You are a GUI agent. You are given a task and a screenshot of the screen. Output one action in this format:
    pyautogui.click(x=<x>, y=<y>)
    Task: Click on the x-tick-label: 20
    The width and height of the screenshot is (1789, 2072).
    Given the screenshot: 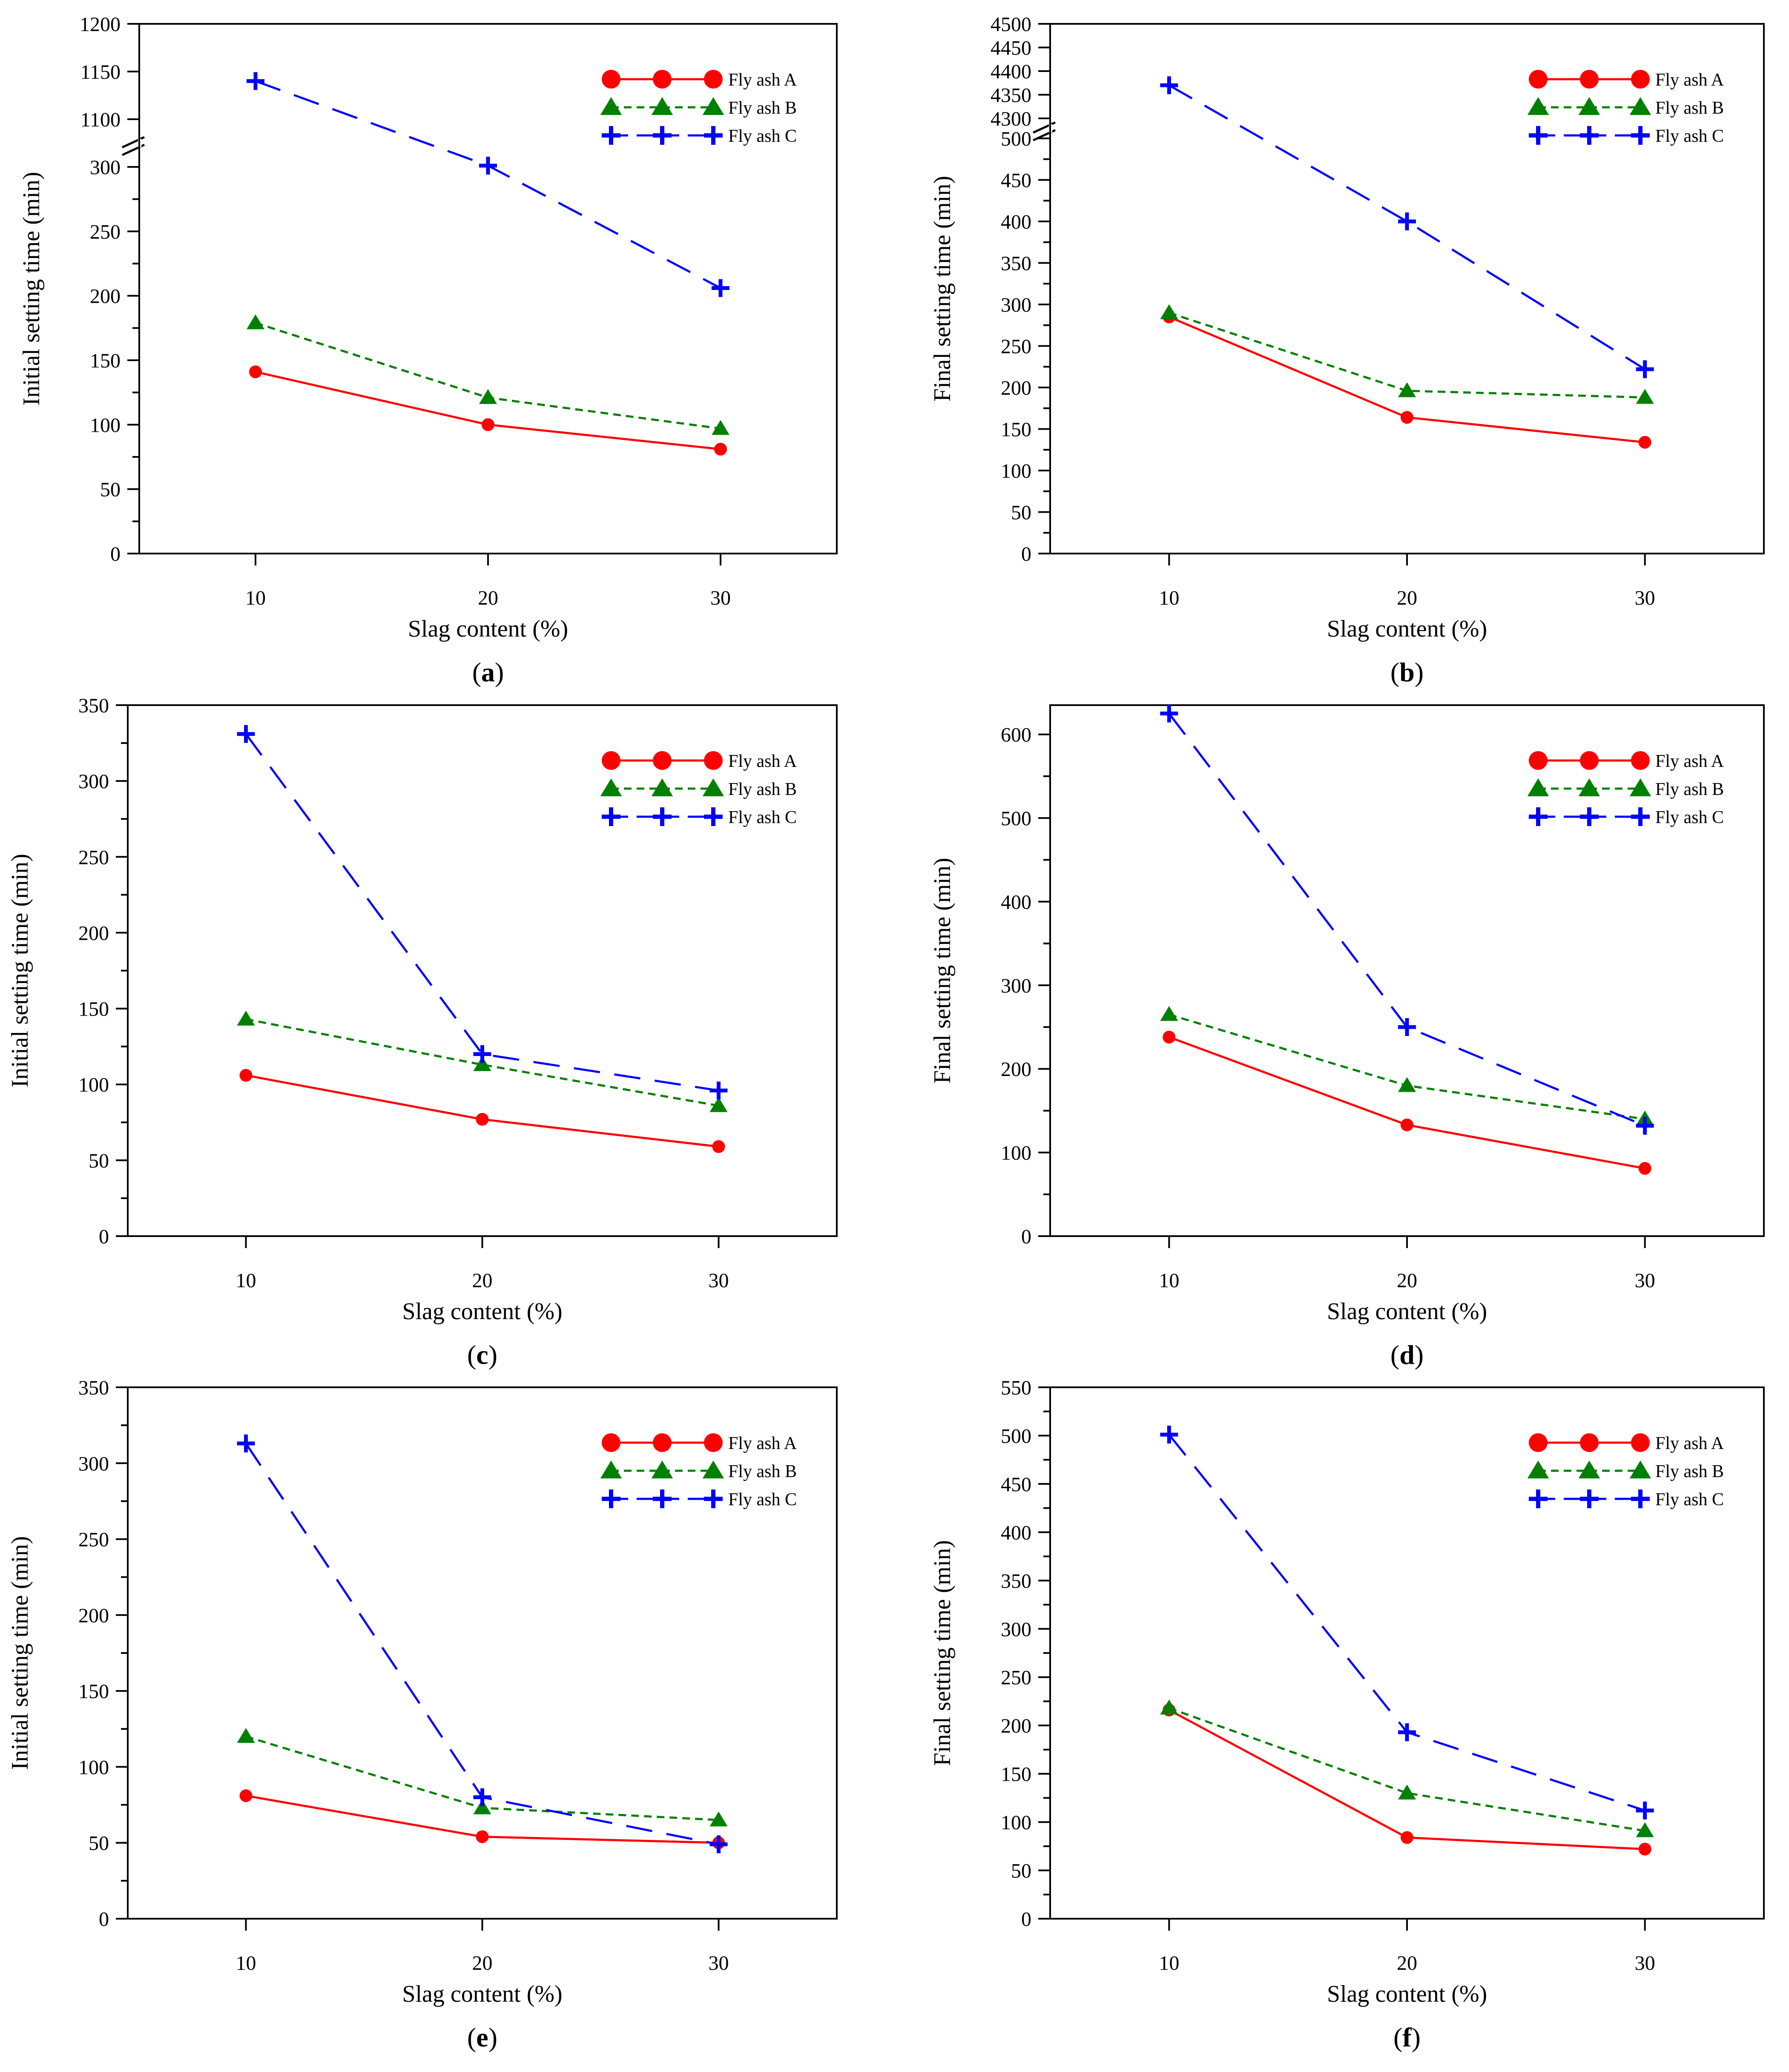 What is the action you would take?
    pyautogui.click(x=483, y=1963)
    